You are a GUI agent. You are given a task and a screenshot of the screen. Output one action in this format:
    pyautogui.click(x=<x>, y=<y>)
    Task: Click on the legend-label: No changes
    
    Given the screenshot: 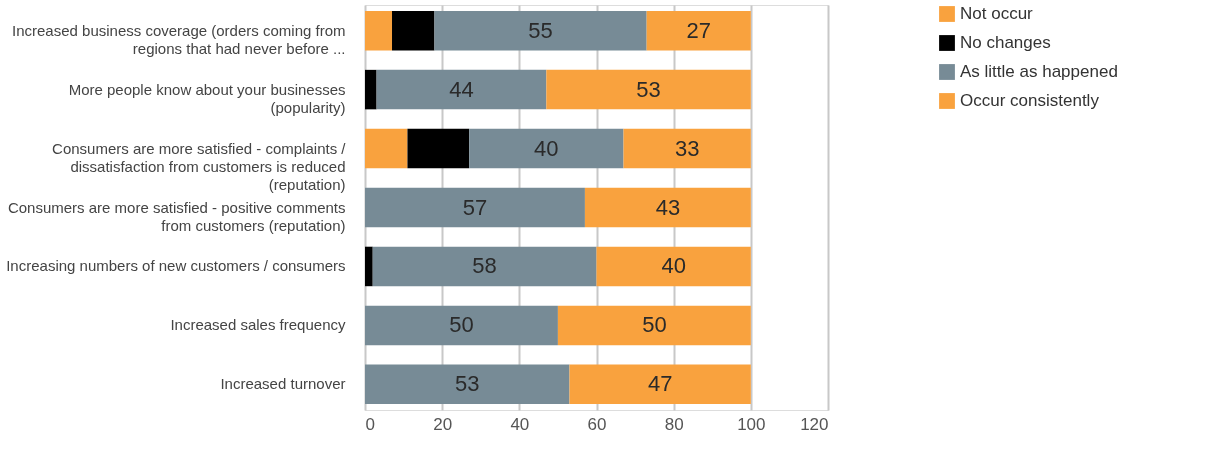 What is the action you would take?
    pyautogui.click(x=1005, y=42)
    